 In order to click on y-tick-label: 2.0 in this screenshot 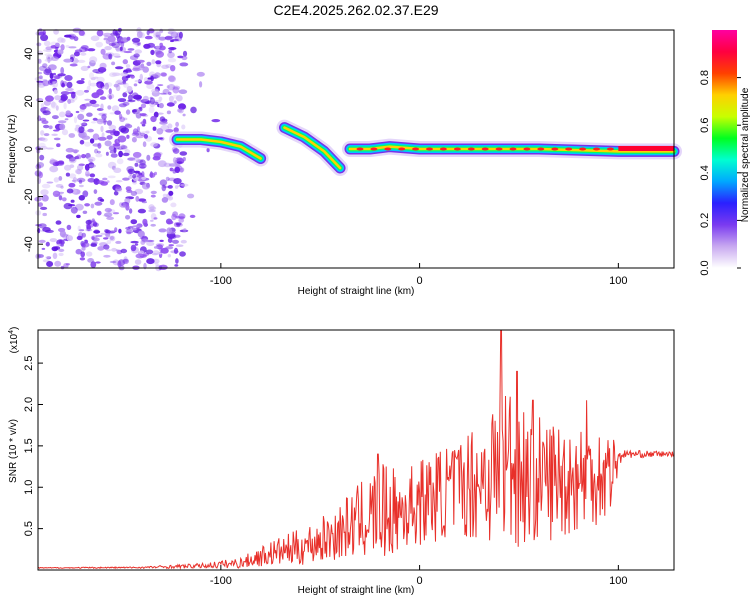, I will do `click(29, 404)`.